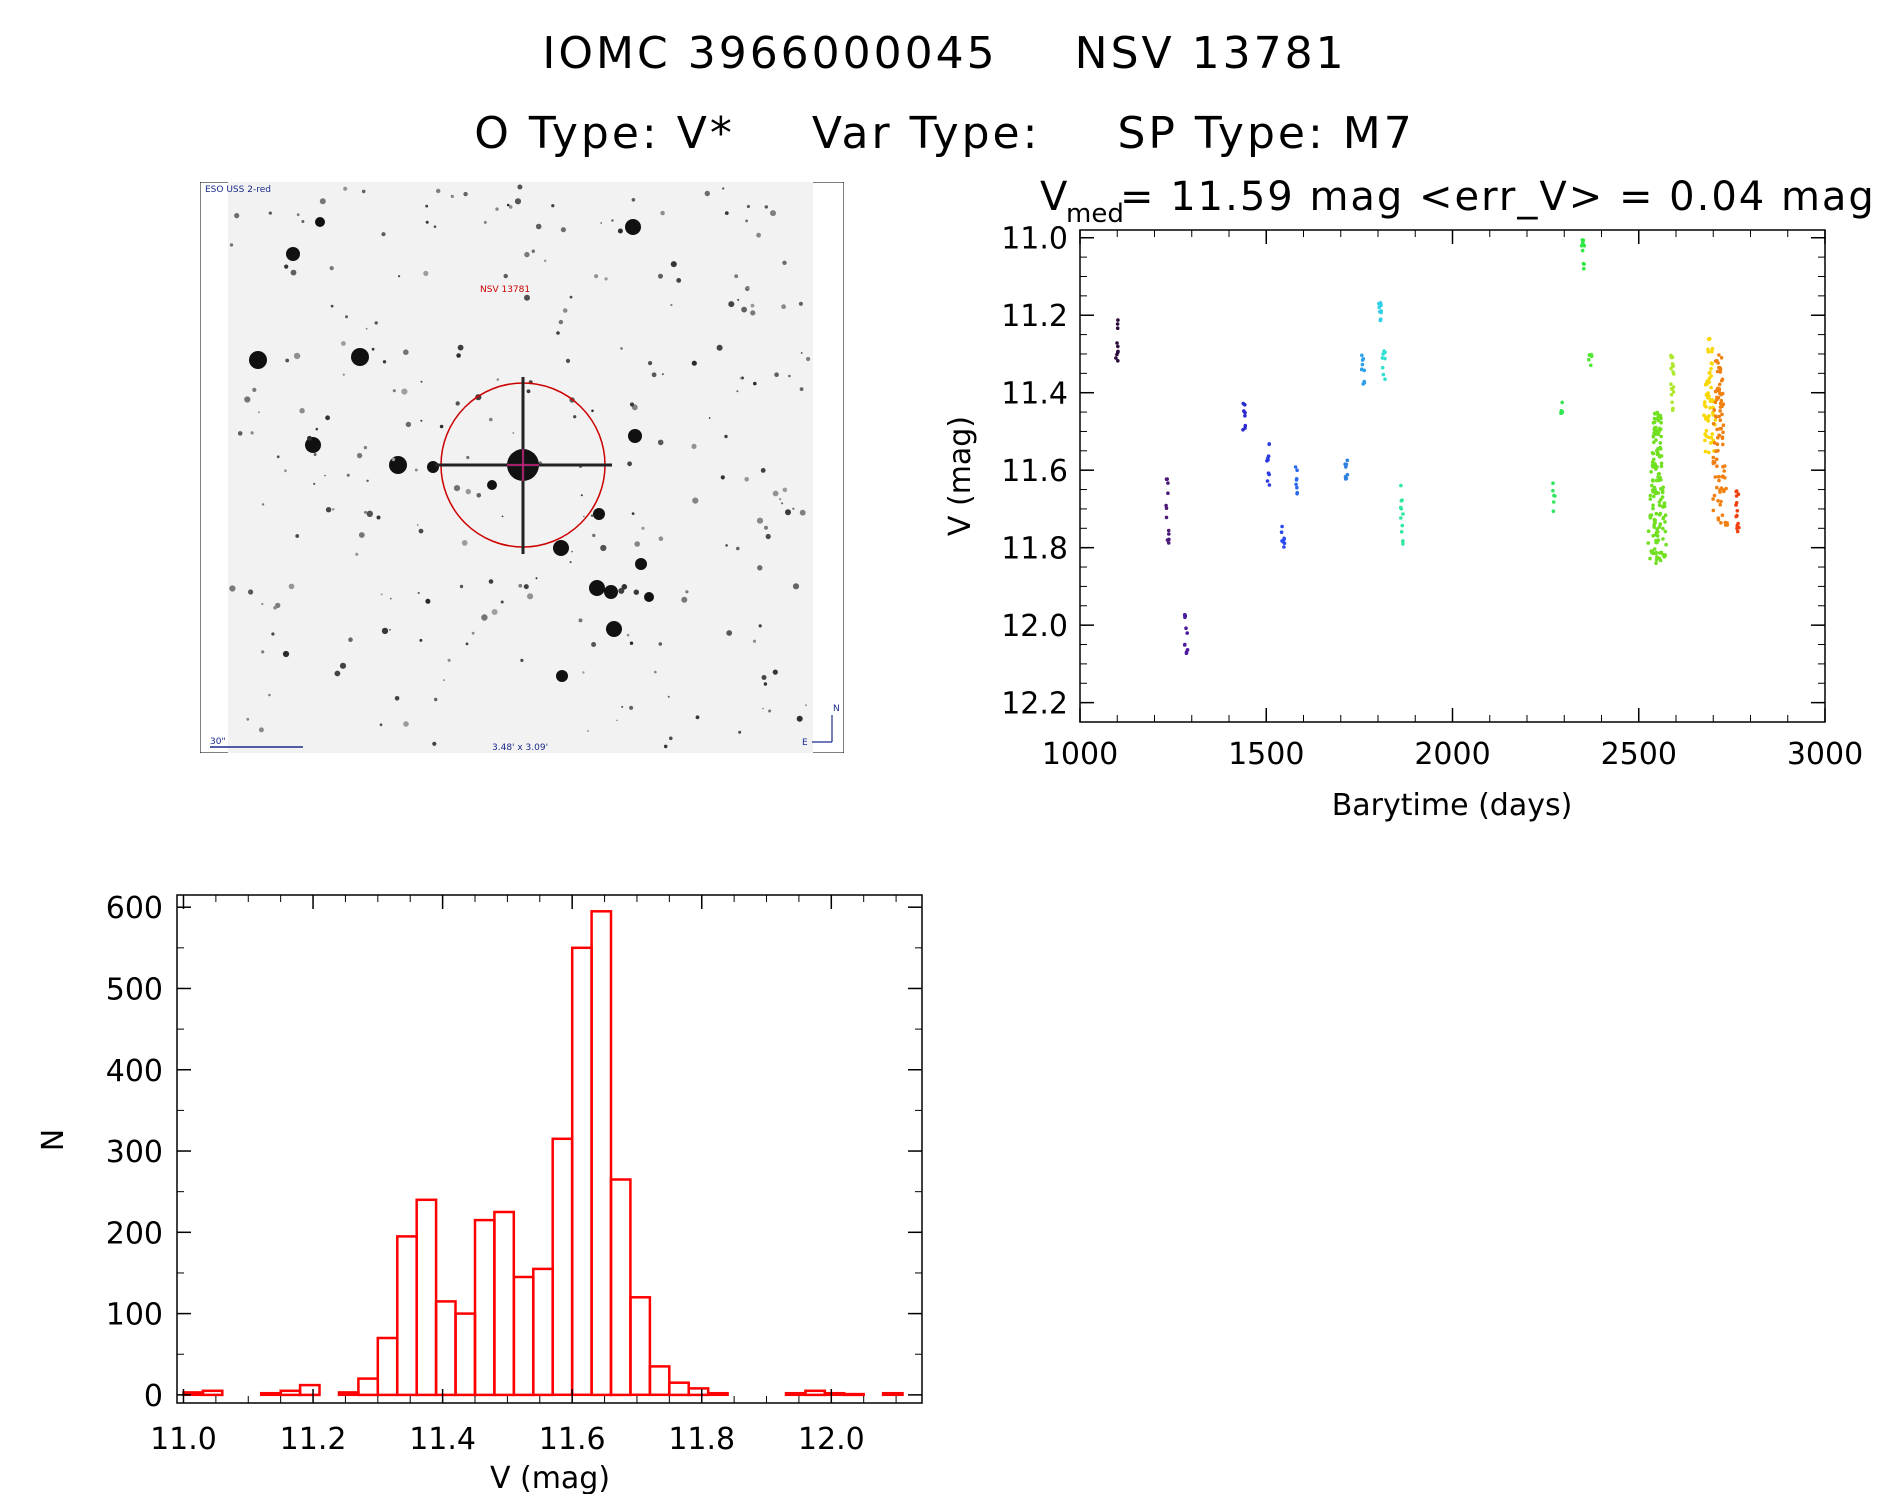 The image size is (1889, 1494). Describe the element at coordinates (836, 709) in the screenshot. I see `north-label: N` at that location.